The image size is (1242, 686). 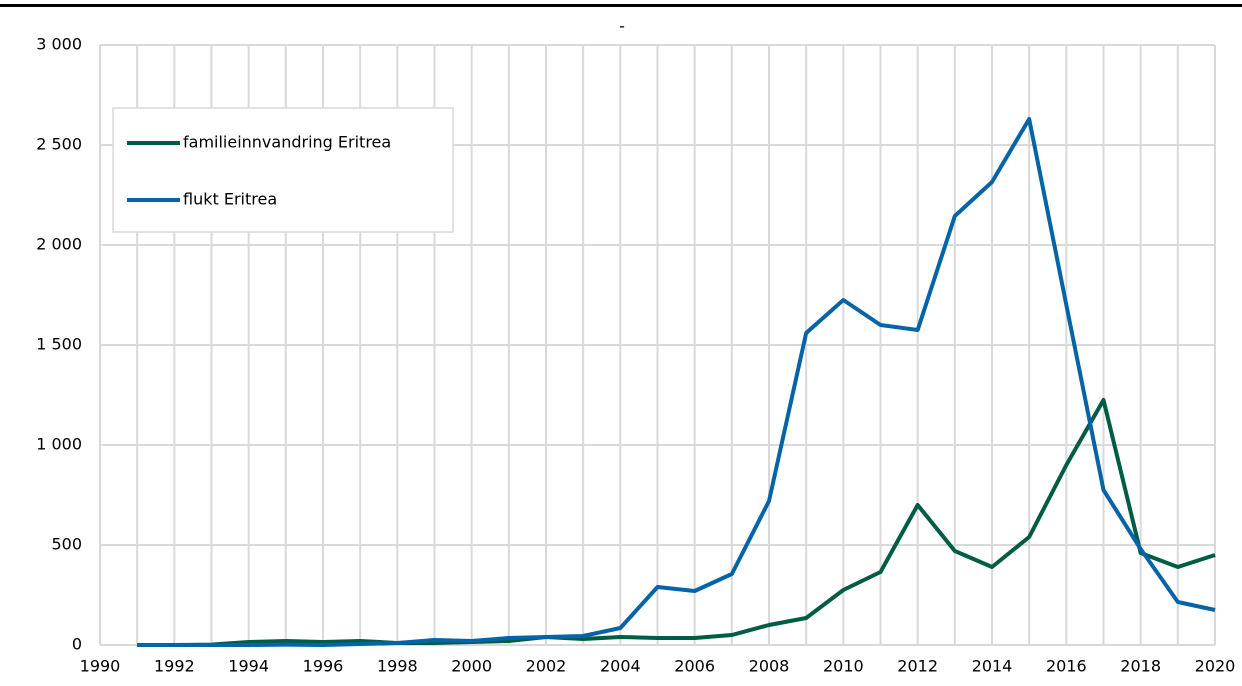 I want to click on x-tick-label: 1992, so click(x=174, y=666).